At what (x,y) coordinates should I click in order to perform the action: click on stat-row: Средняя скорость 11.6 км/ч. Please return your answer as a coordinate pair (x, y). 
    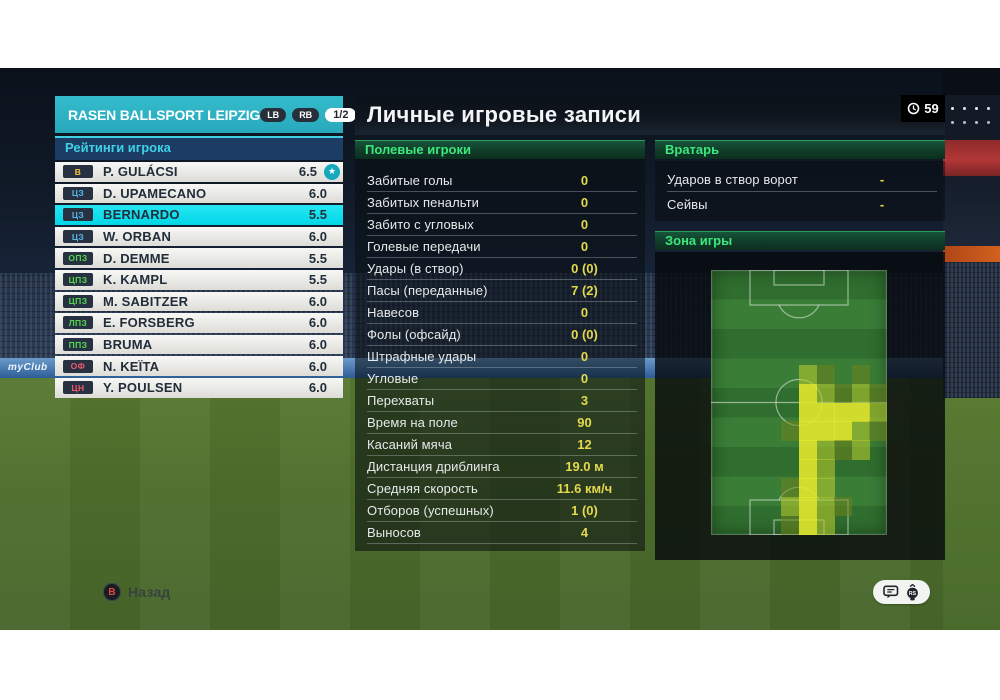
    Looking at the image, I should click on (502, 489).